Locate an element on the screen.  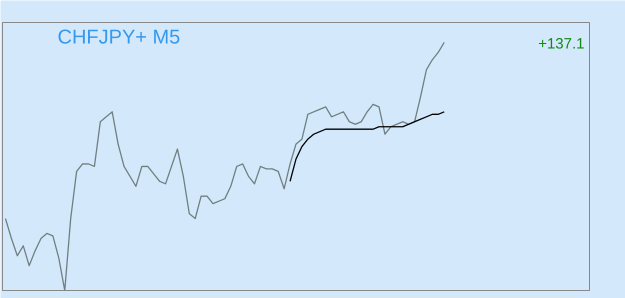
chart-title: CHFJPY+ M5 is located at coordinates (119, 37).